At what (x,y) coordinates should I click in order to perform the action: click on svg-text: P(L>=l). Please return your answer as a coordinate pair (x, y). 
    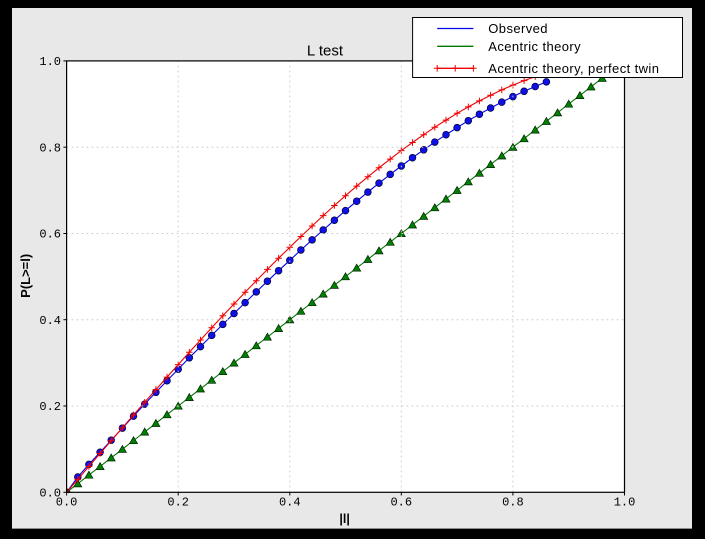
    Looking at the image, I should click on (25, 276).